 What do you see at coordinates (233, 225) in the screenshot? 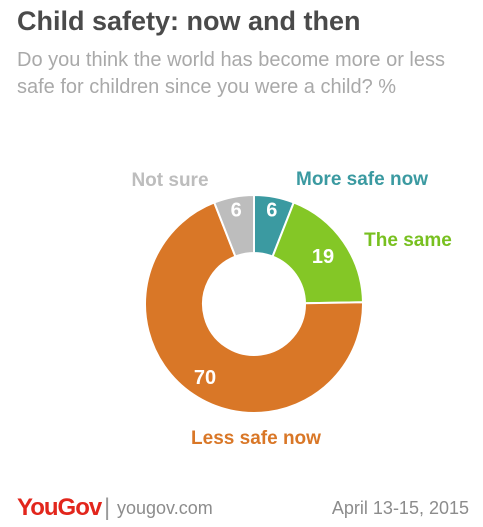
I see `slice-not-sure` at bounding box center [233, 225].